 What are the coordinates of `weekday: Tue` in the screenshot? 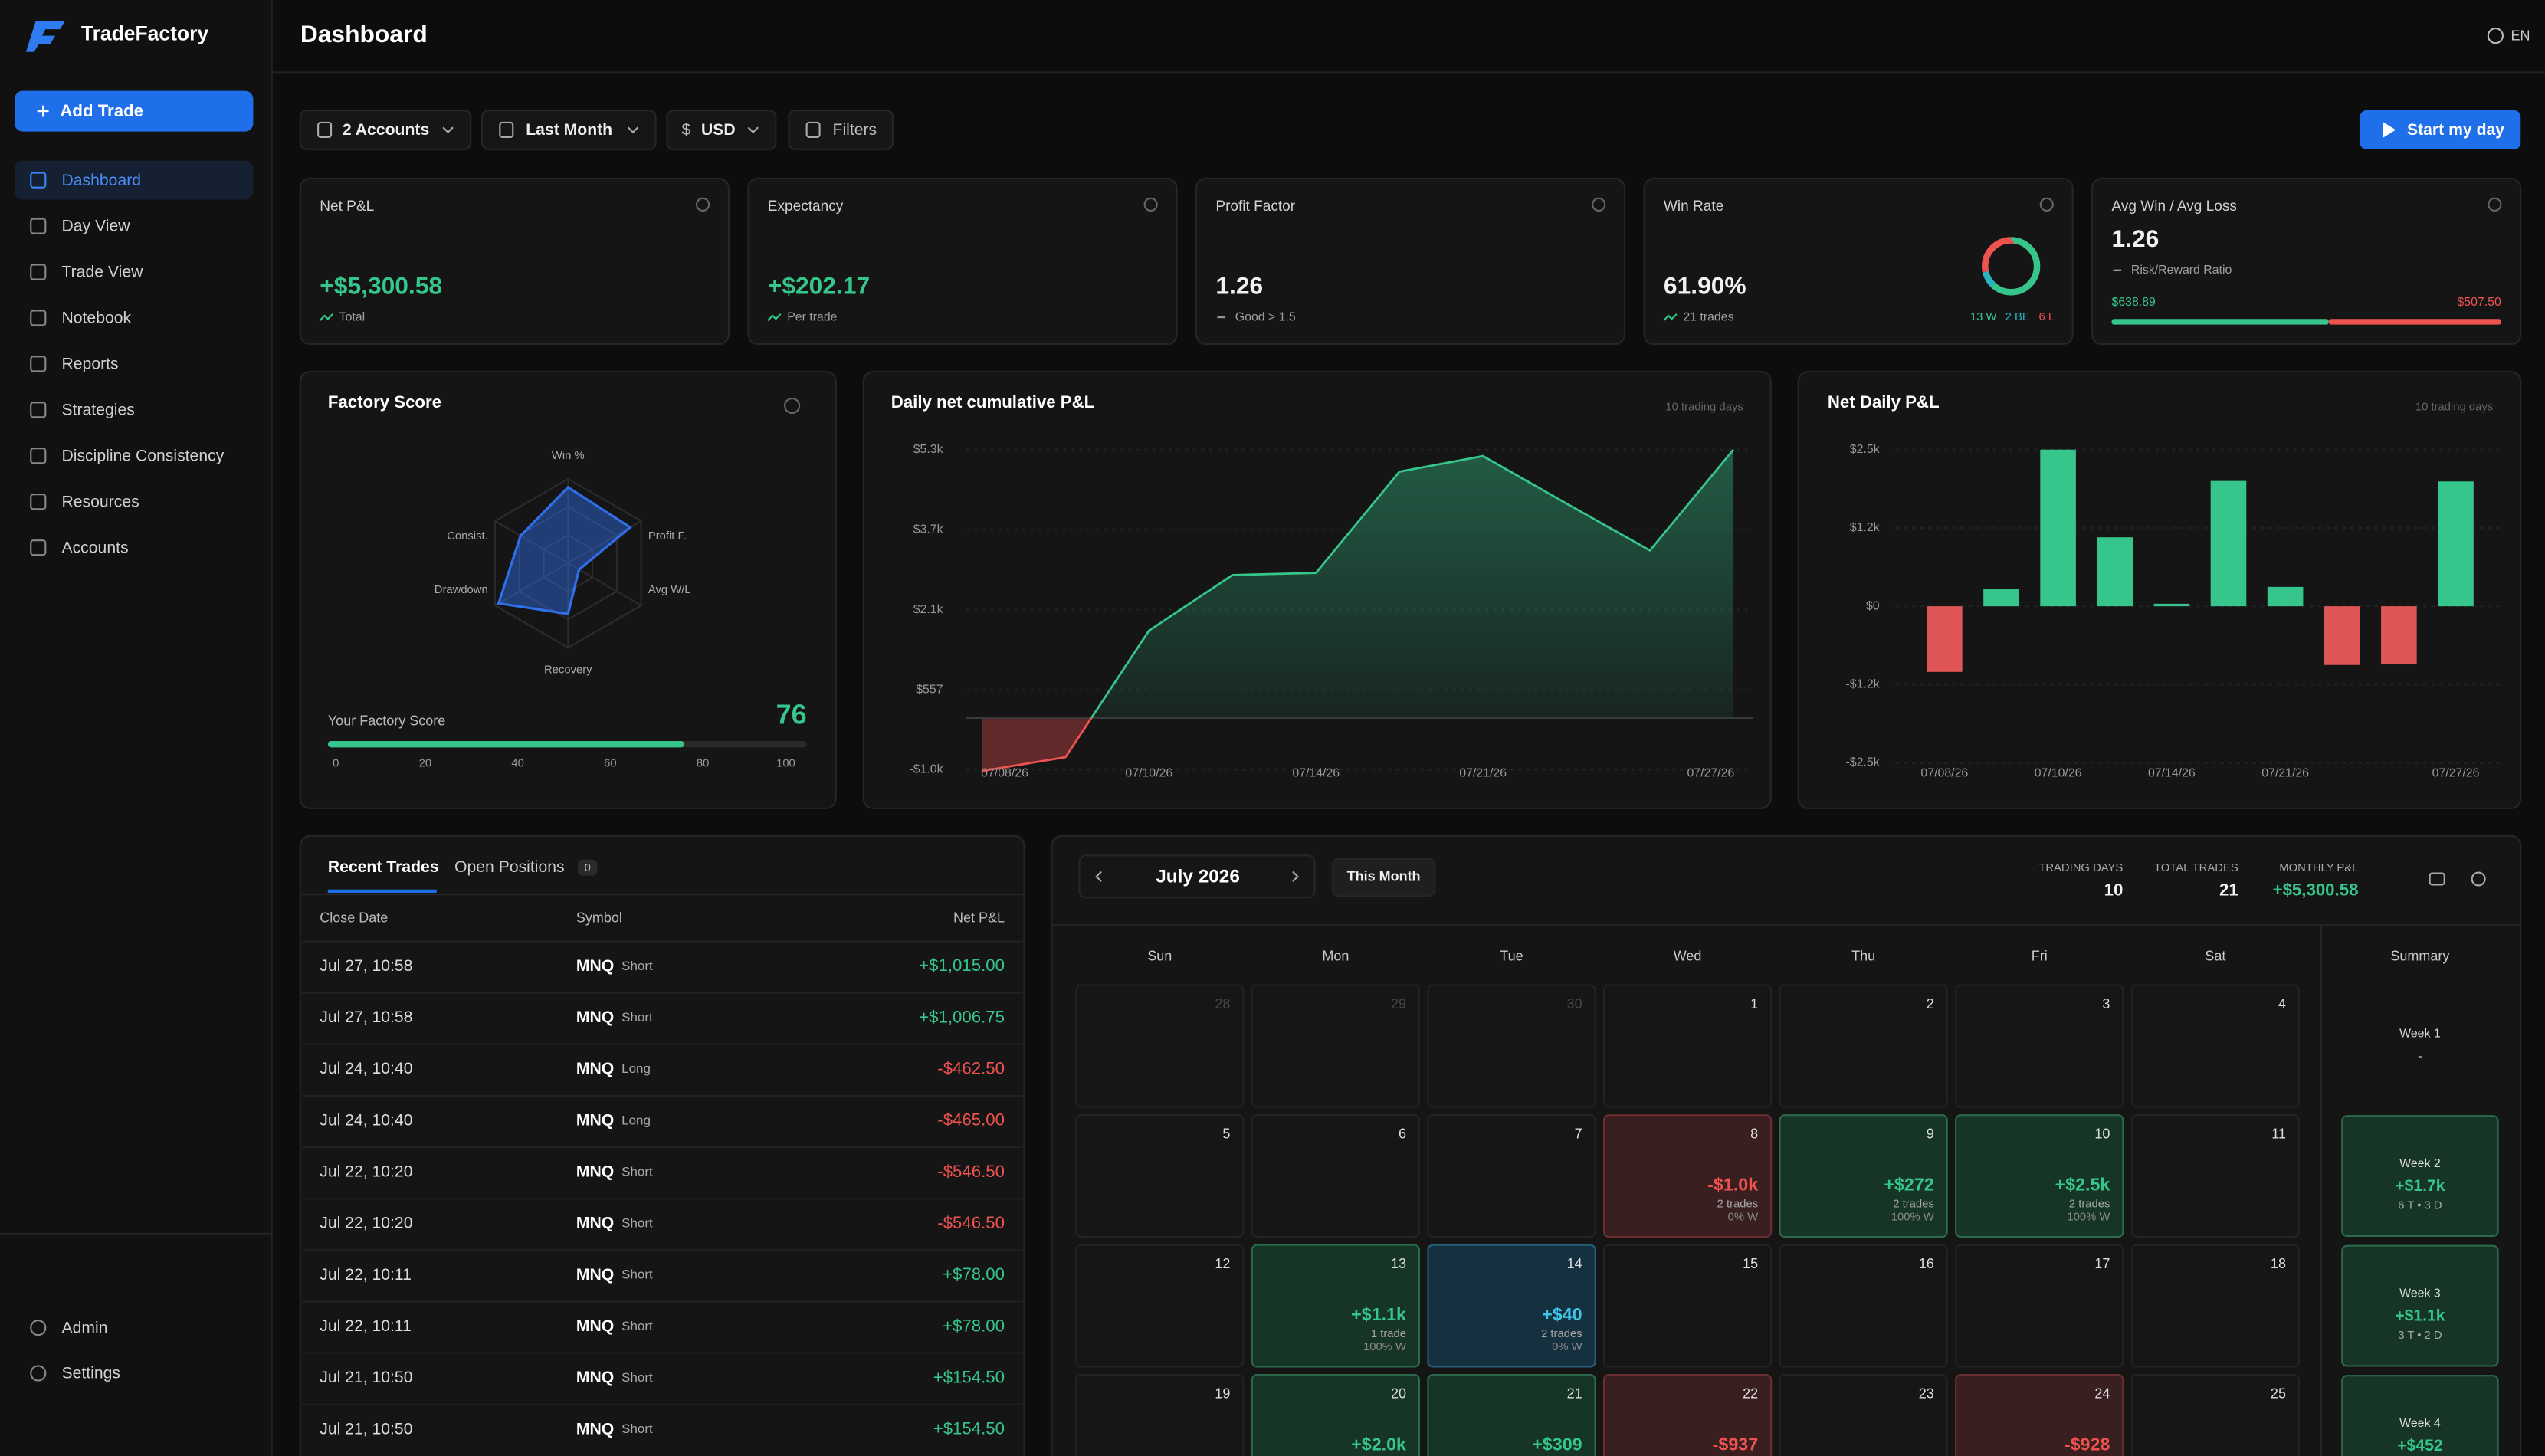 It's located at (1512, 955).